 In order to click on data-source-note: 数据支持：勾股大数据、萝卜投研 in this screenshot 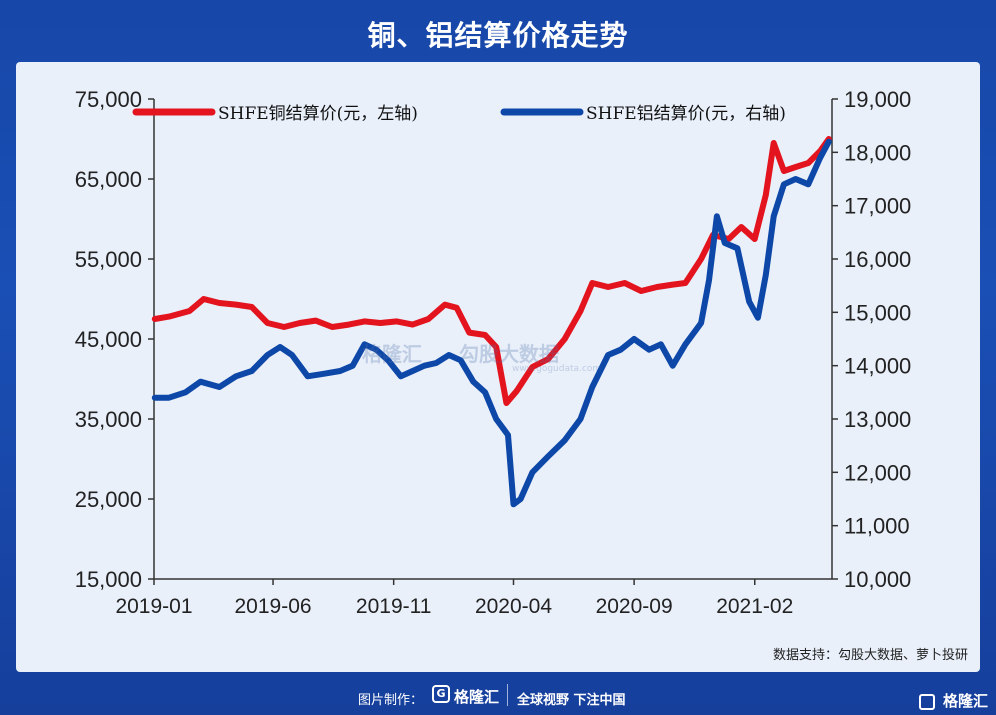, I will do `click(870, 655)`.